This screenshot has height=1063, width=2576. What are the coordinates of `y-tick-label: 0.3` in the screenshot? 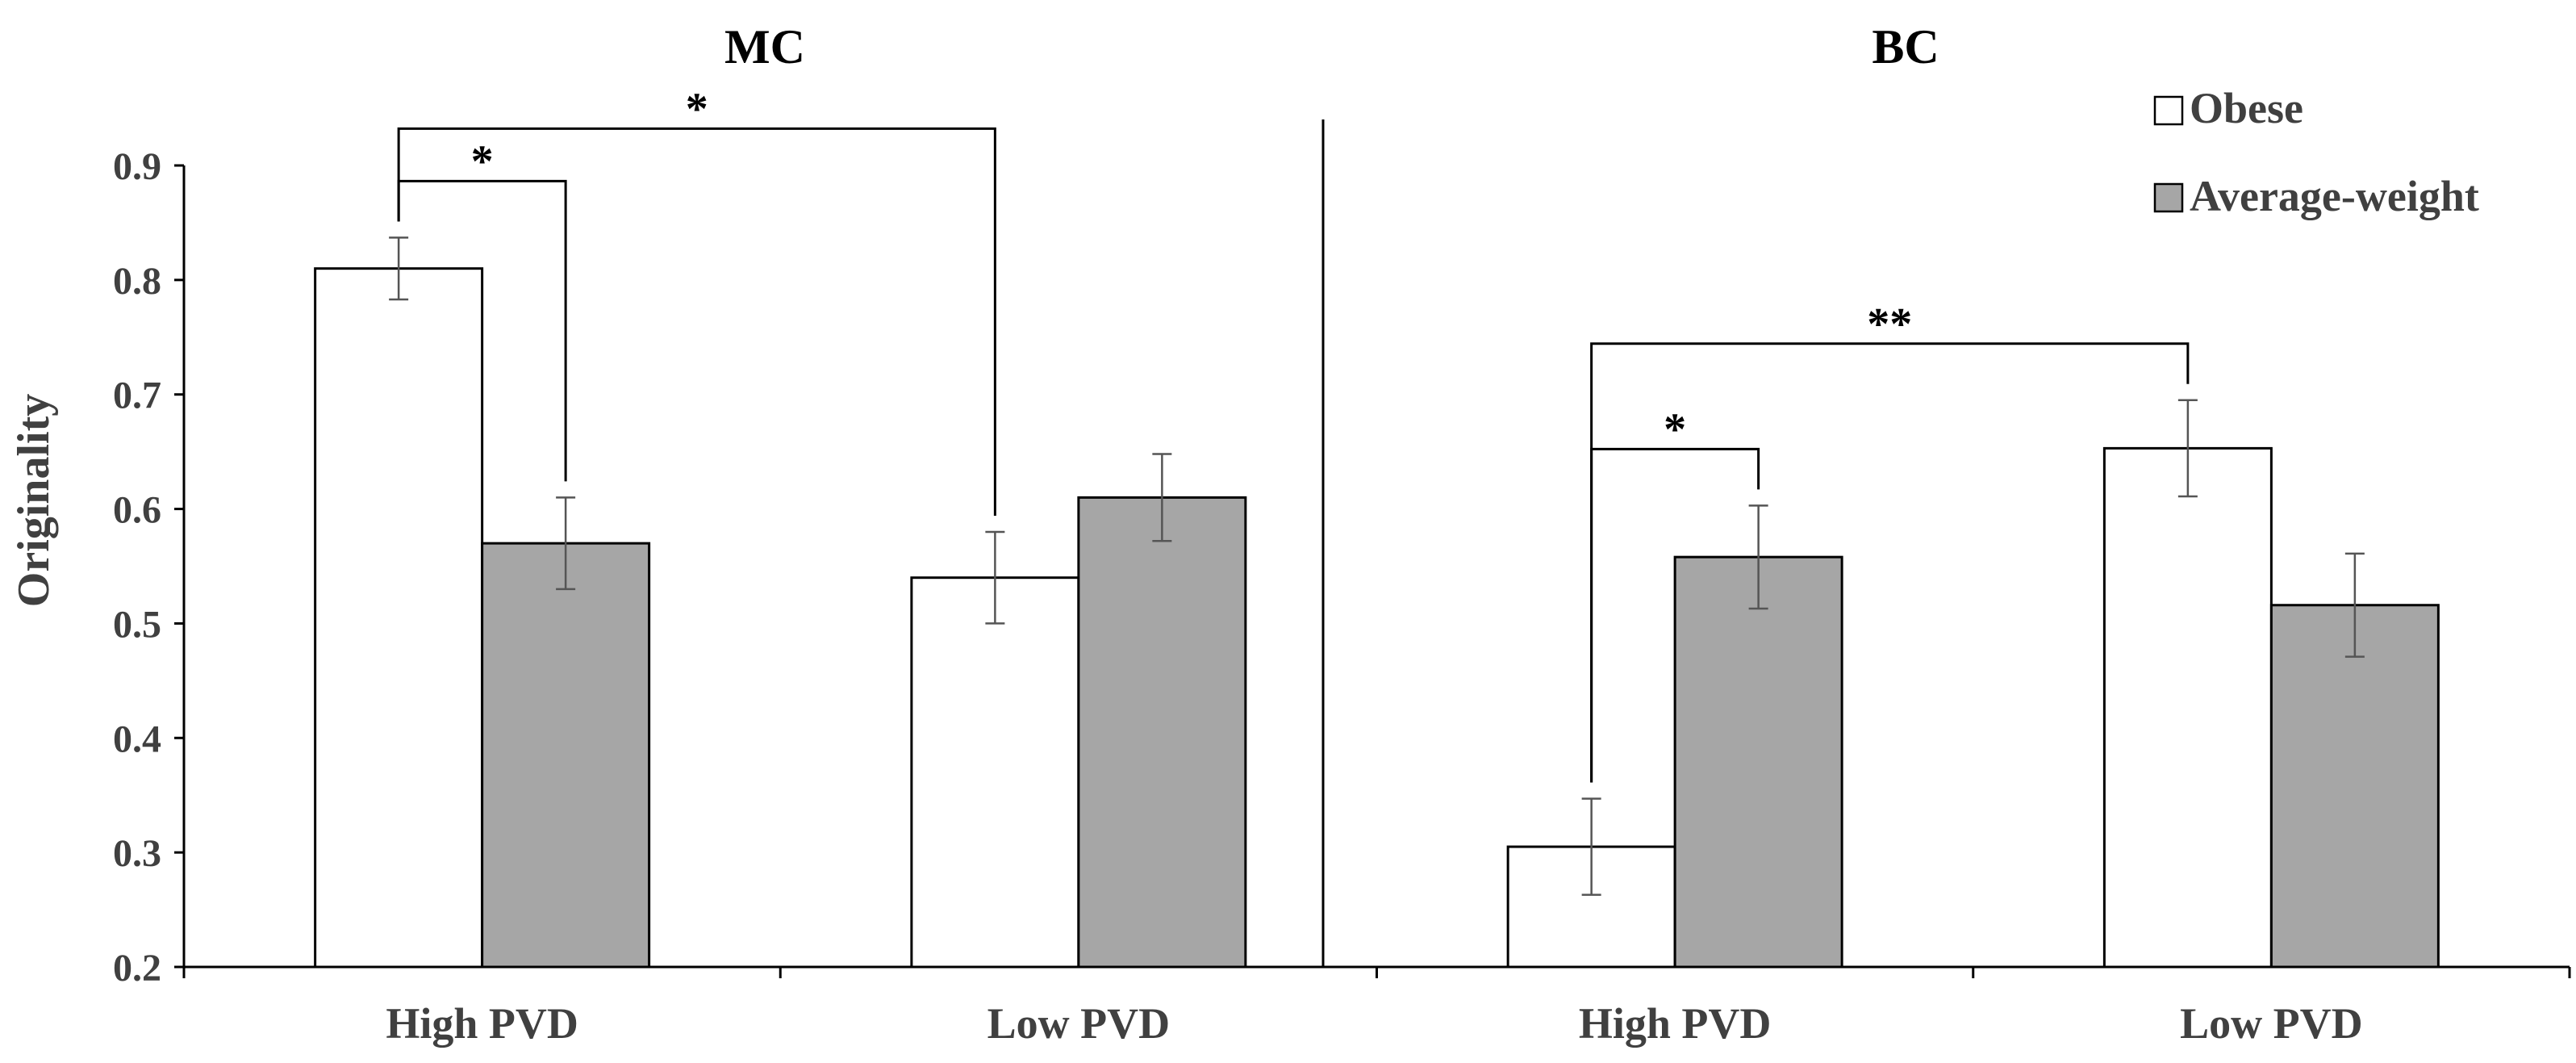 It's located at (137, 854).